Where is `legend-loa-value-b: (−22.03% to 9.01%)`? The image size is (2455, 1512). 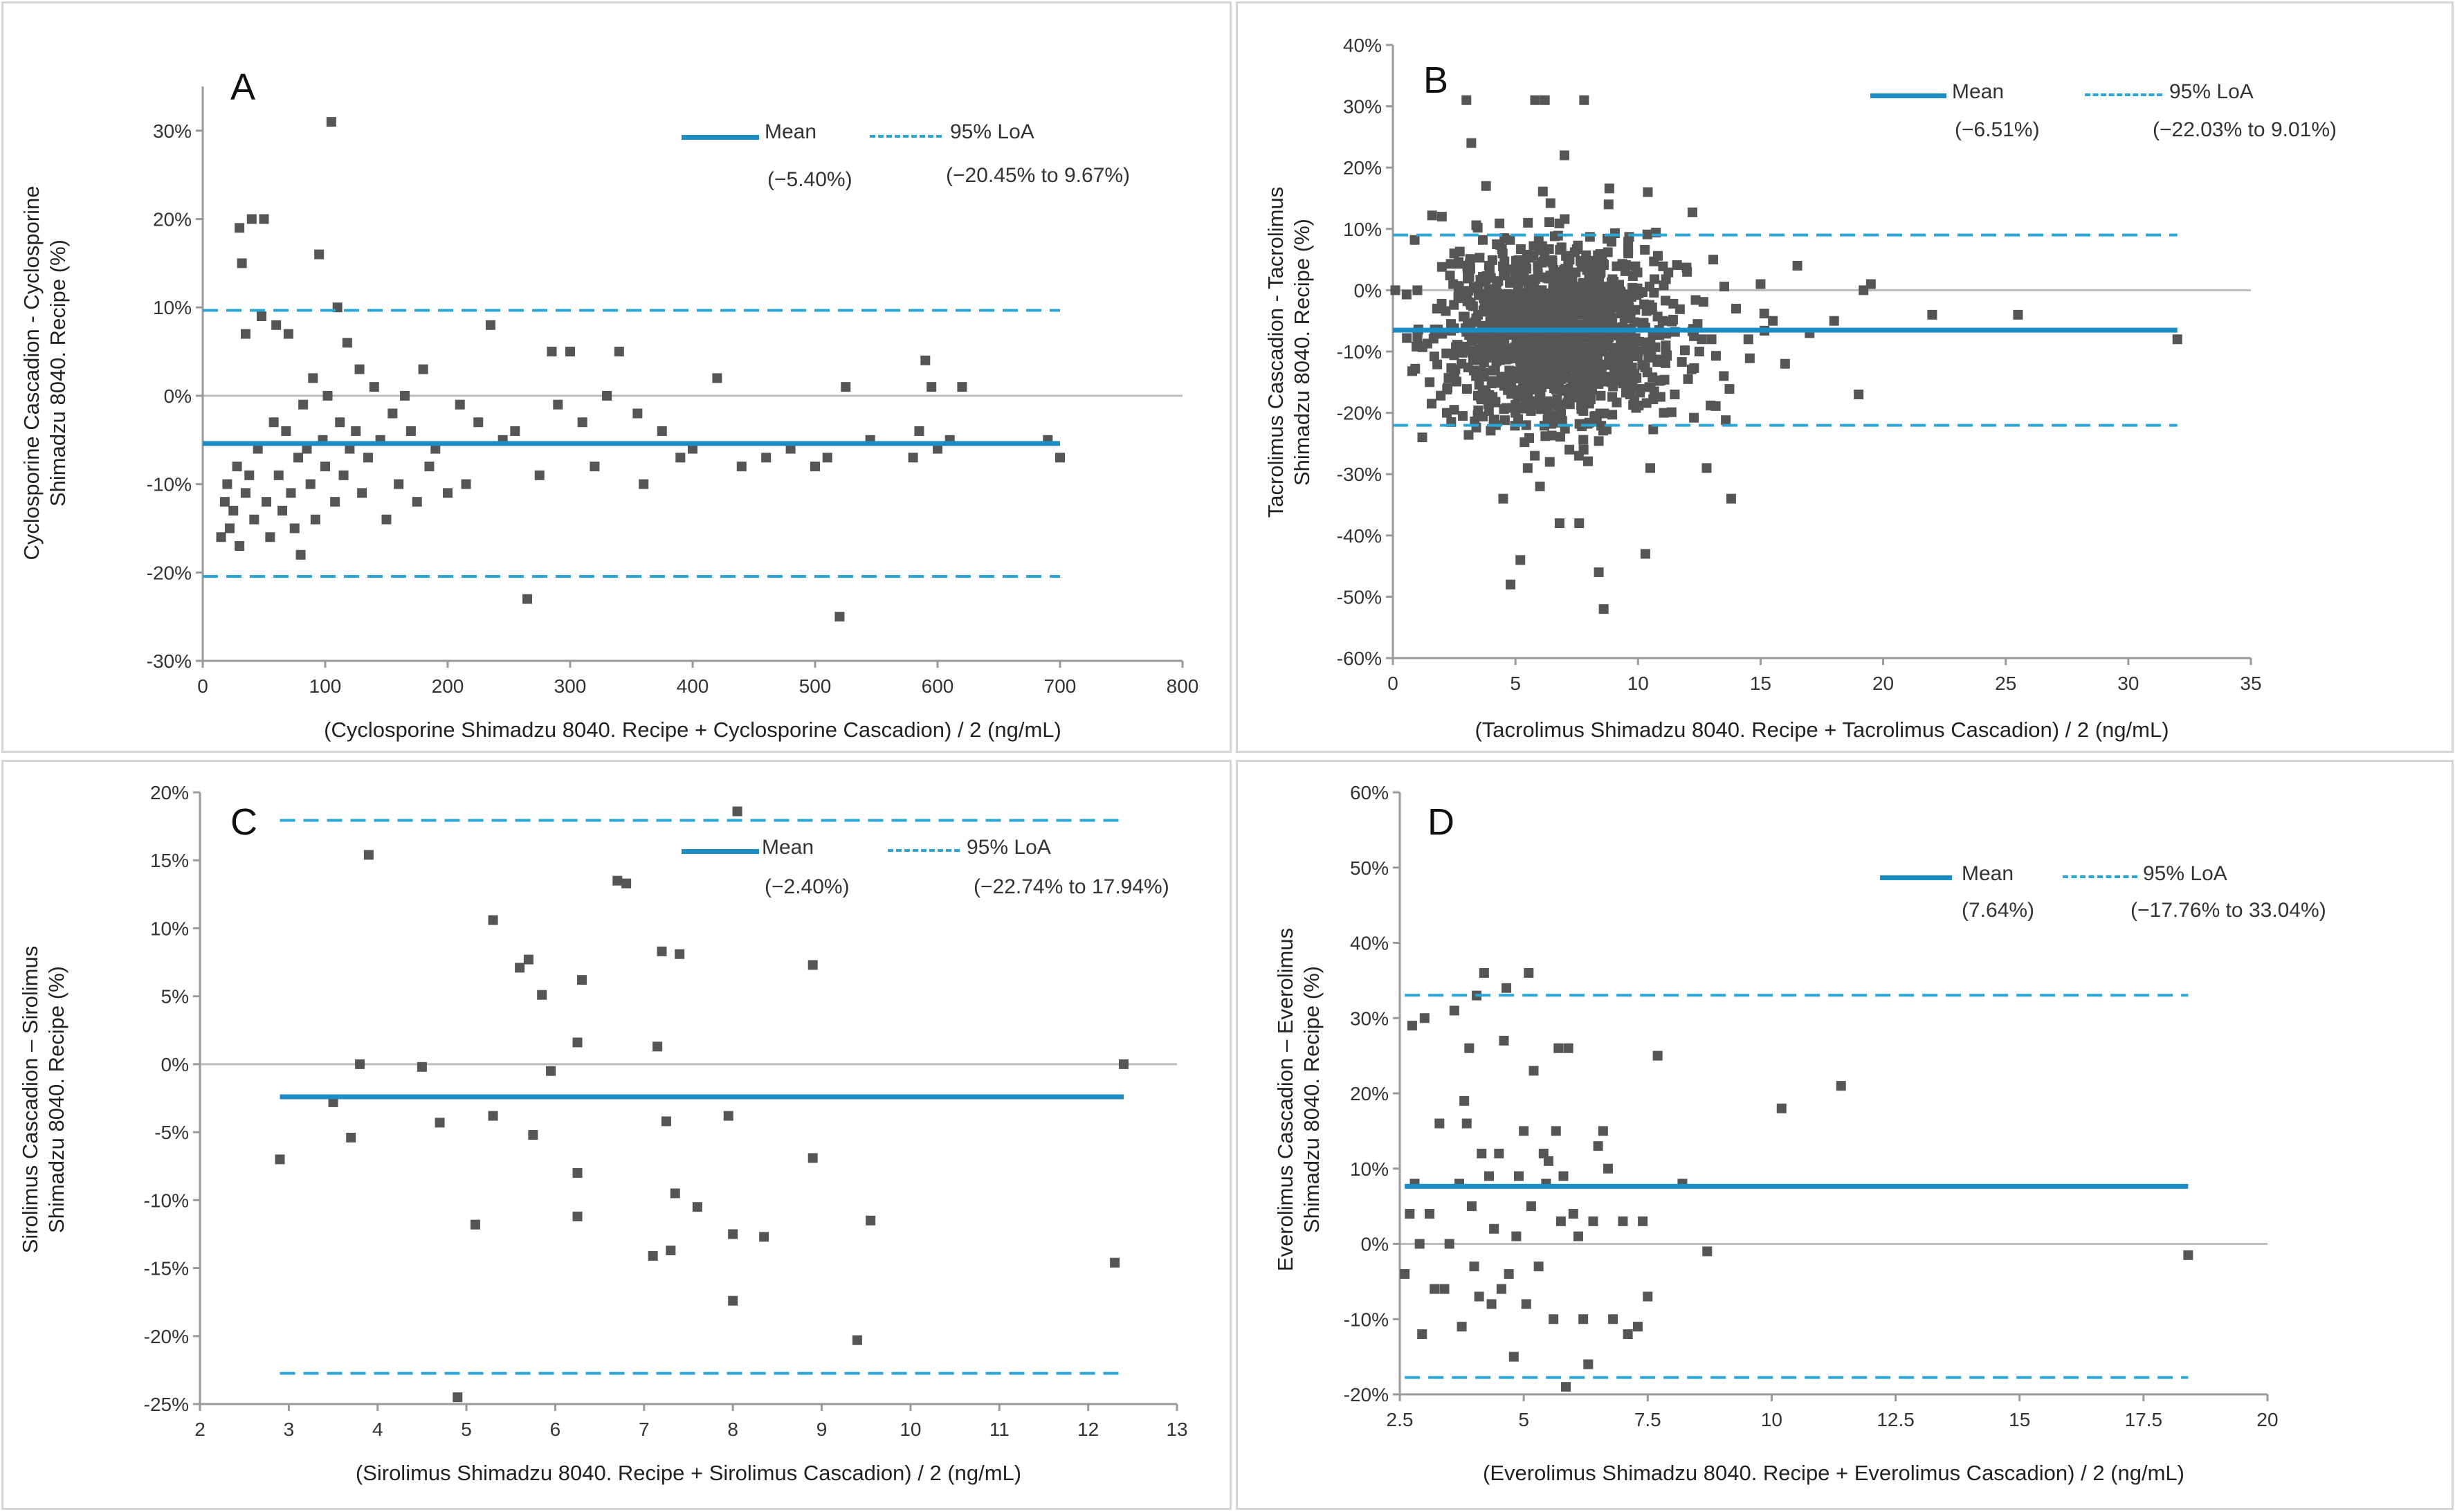 legend-loa-value-b: (−22.03% to 9.01%) is located at coordinates (2245, 129).